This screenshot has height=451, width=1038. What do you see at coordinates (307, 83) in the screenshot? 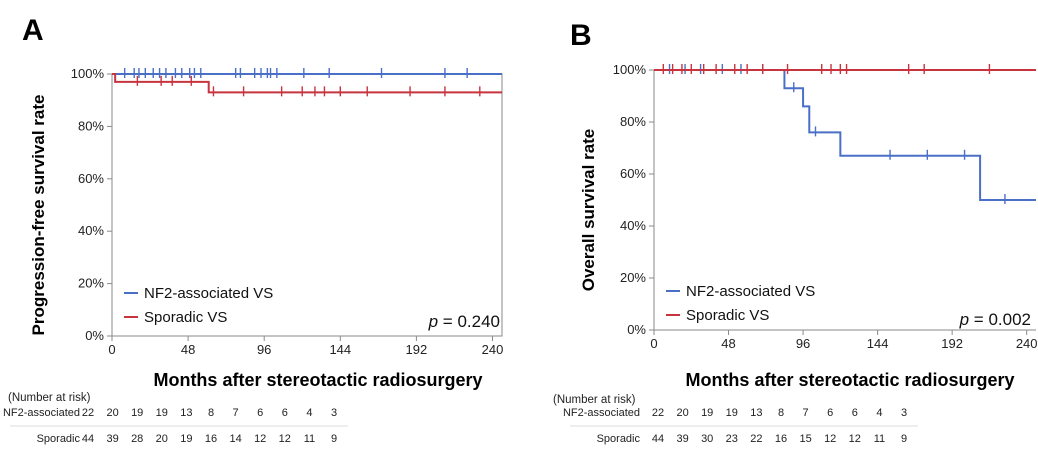
I see `survival-curve-sporadic` at bounding box center [307, 83].